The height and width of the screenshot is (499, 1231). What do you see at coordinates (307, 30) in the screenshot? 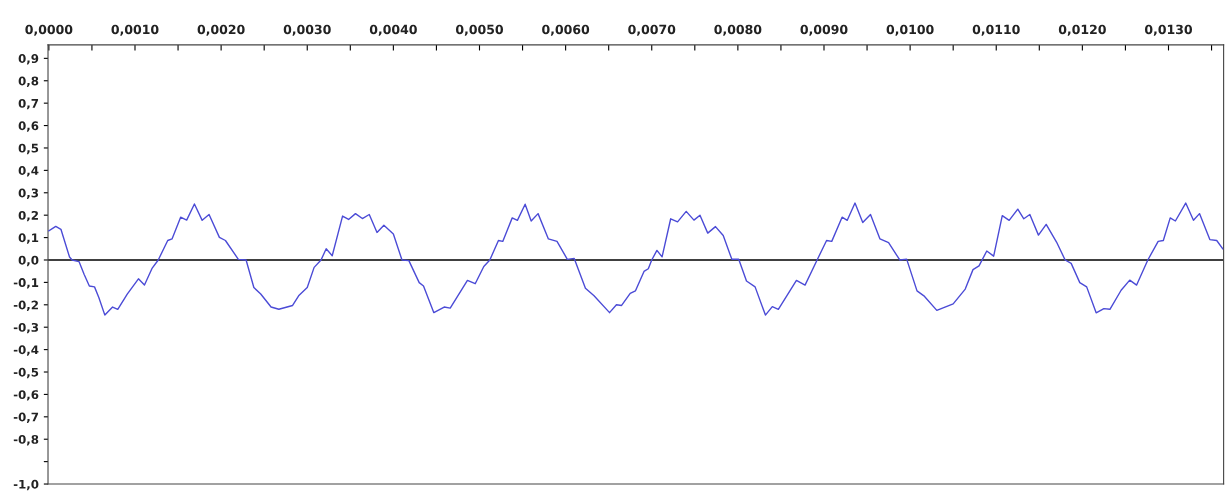
I see `x-tick-label: 0,0030` at bounding box center [307, 30].